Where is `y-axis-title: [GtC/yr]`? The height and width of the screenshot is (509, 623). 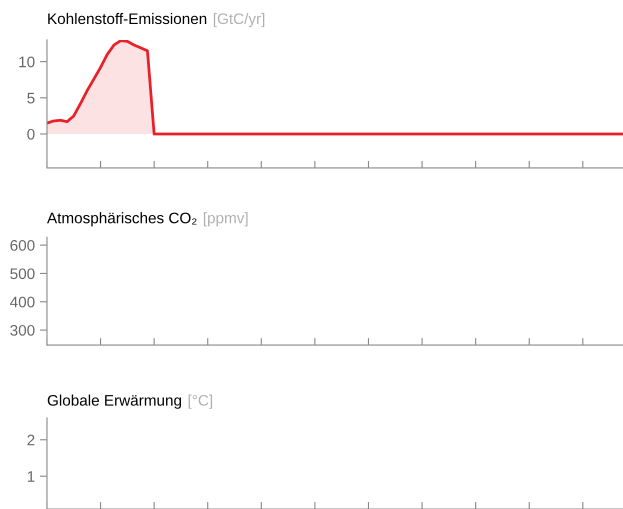 y-axis-title: [GtC/yr] is located at coordinates (239, 20).